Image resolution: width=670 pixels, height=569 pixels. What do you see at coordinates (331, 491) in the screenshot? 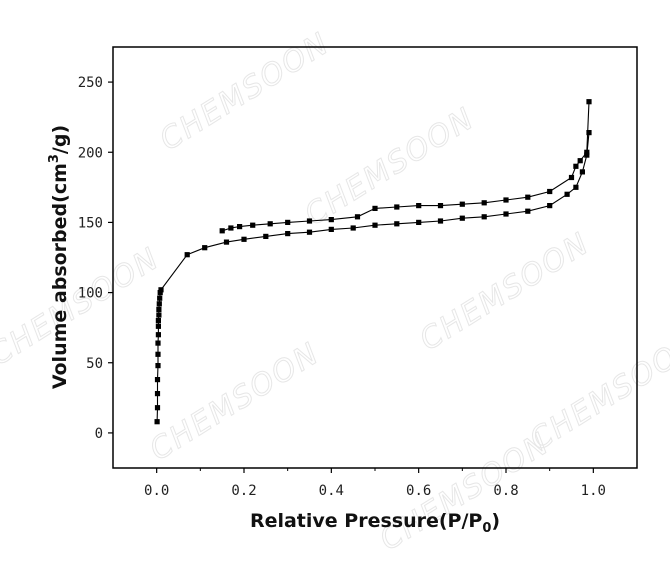
I see `x-tick-label: 0.4` at bounding box center [331, 491].